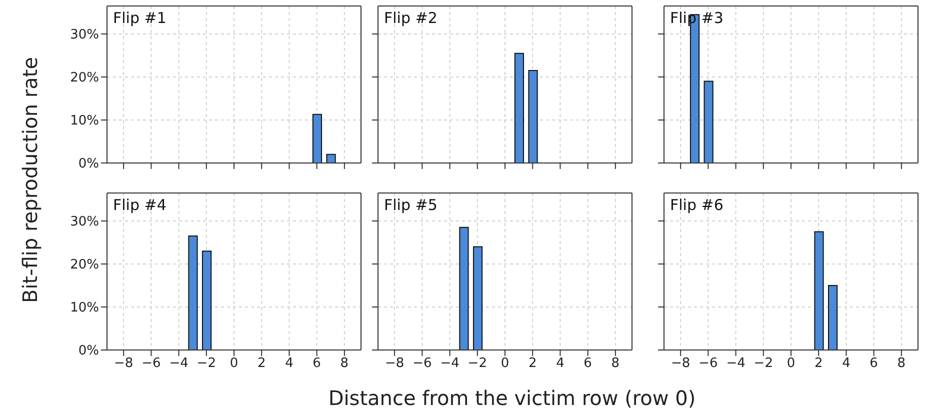 This screenshot has width=928, height=412. I want to click on chart-title: Flip #1, so click(139, 18).